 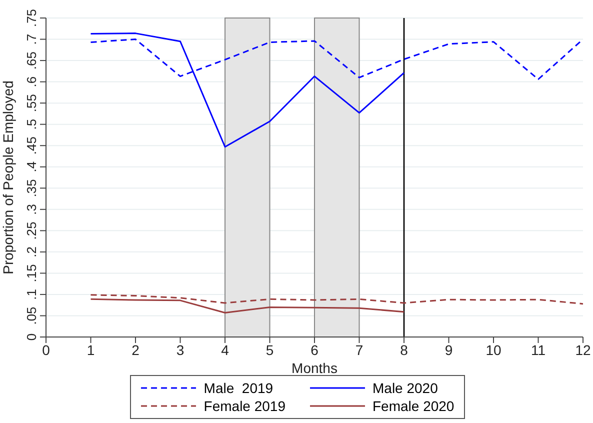 What do you see at coordinates (359, 350) in the screenshot?
I see `x-tick-label: 7` at bounding box center [359, 350].